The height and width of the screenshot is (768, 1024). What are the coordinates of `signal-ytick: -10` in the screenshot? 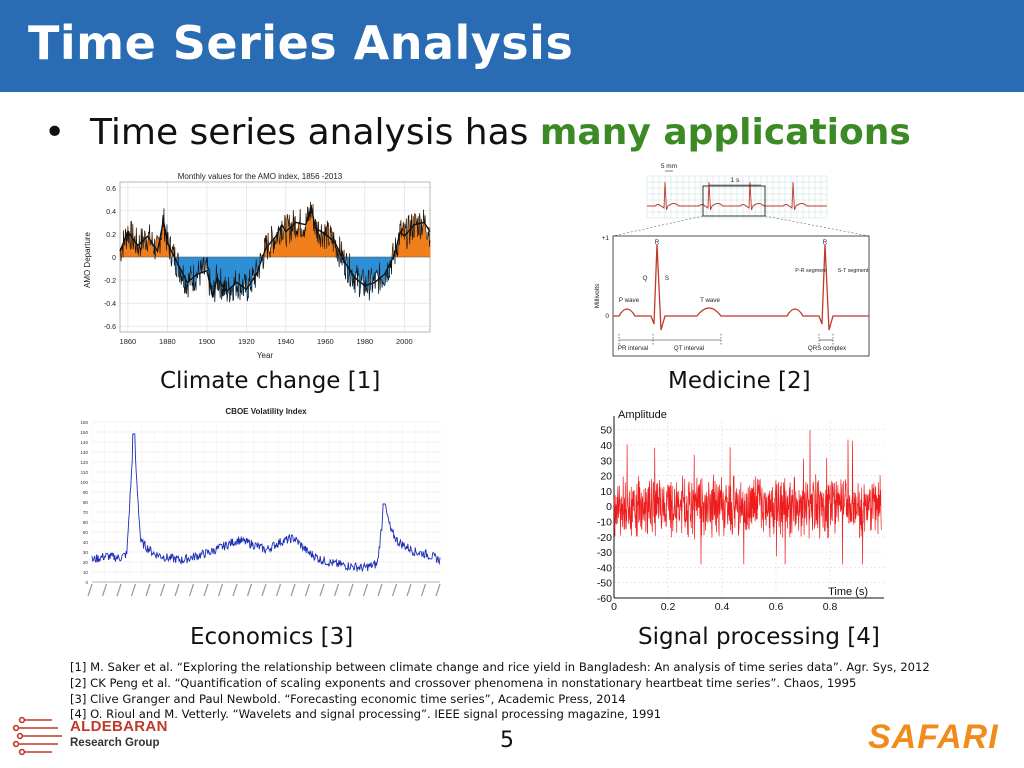 It's located at (604, 522).